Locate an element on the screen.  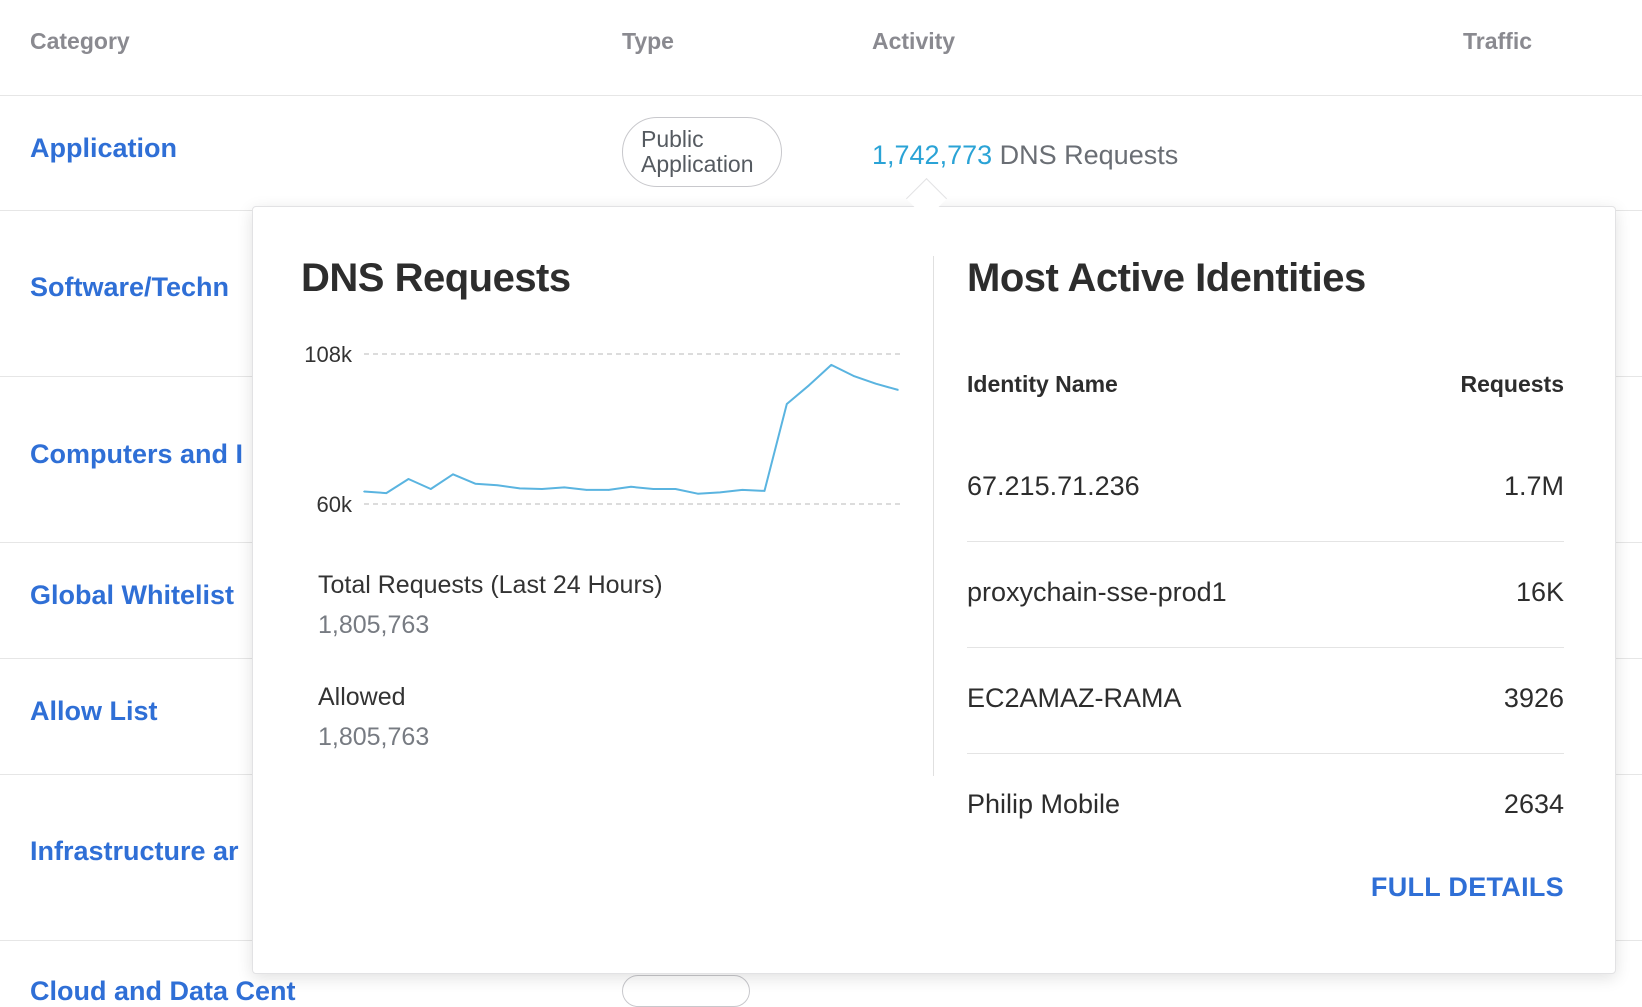
dns-requests-title: DNS Requests is located at coordinates (436, 278).